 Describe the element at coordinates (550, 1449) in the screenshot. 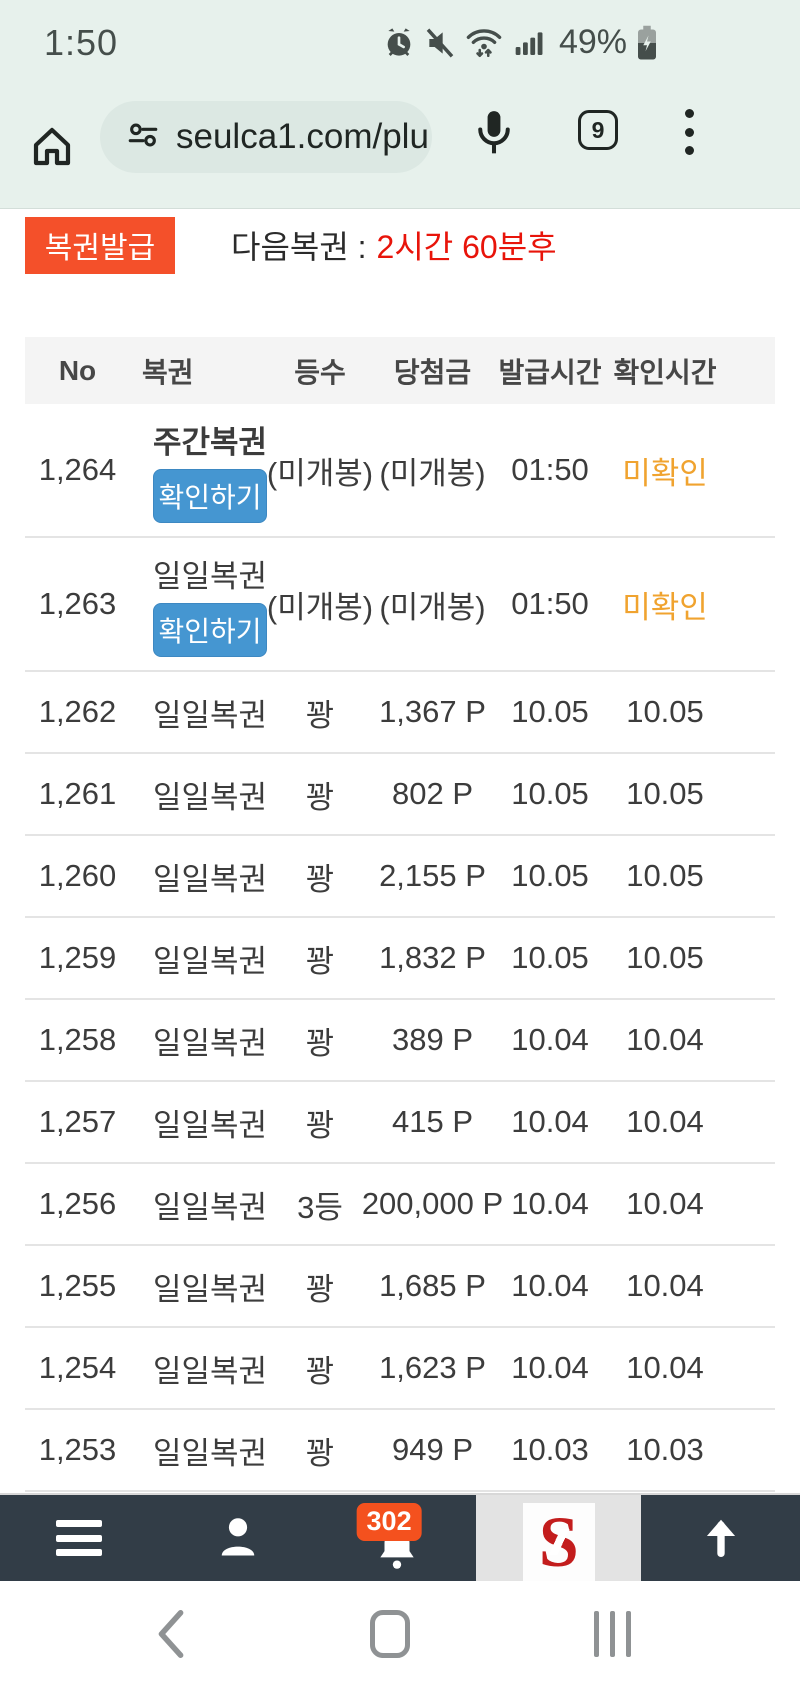

I see `row-issued-time: 10.03` at that location.